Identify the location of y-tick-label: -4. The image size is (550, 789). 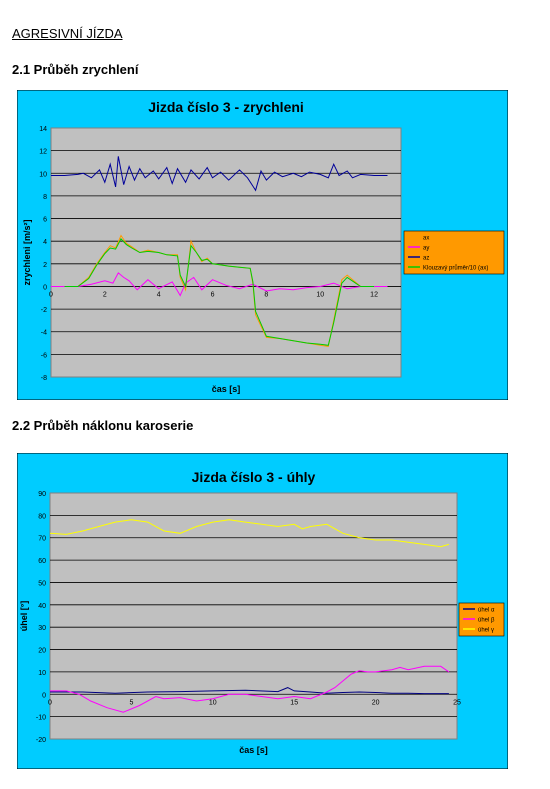
(44, 333).